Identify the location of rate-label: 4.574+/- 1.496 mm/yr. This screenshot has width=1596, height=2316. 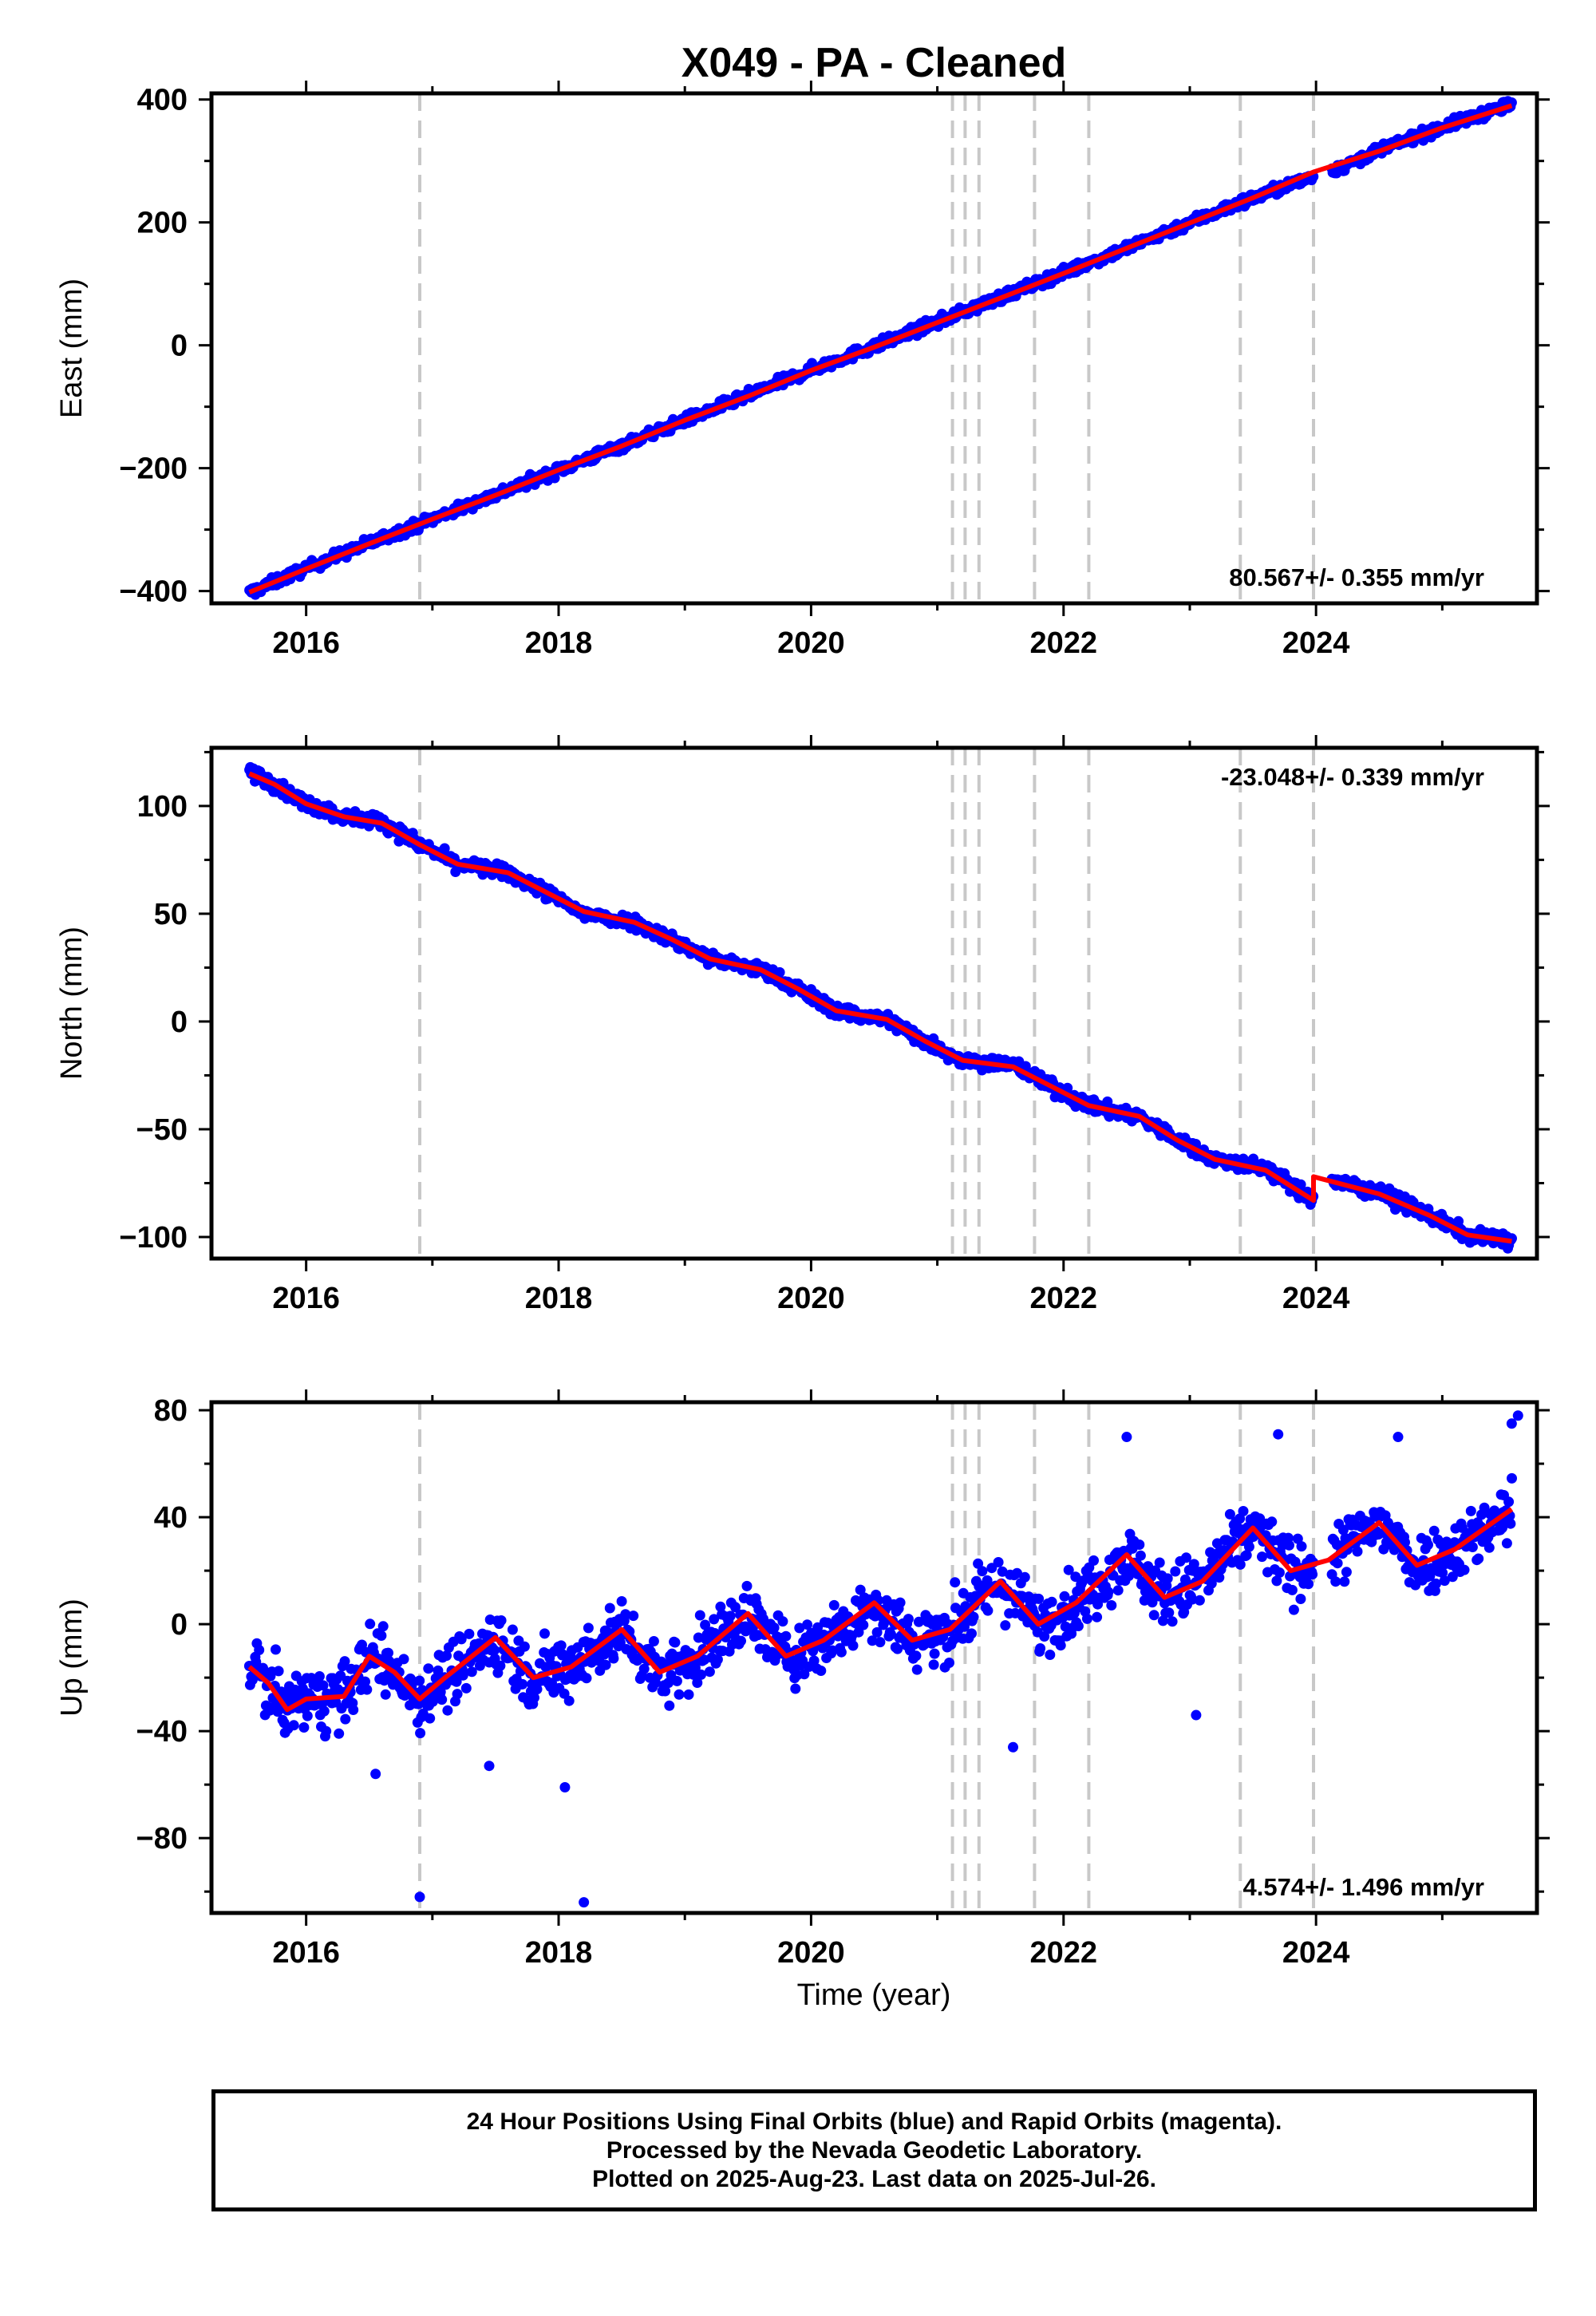
(1363, 1887).